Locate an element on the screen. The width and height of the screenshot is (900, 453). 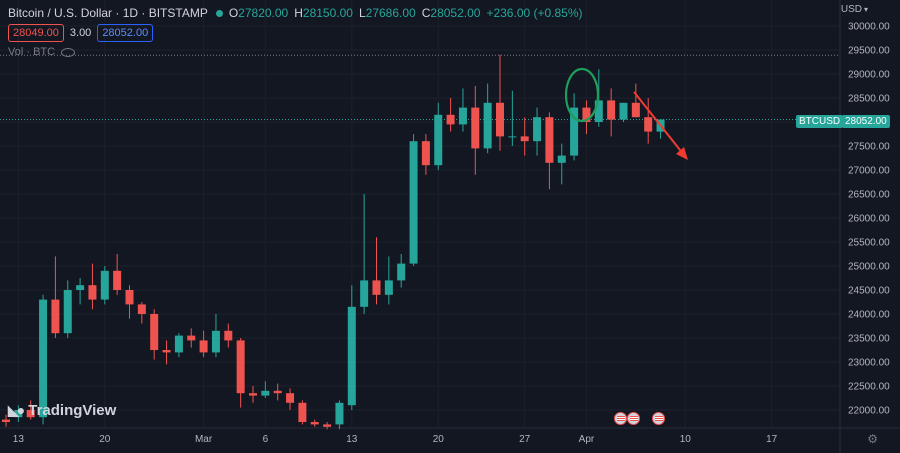
tradingview-logo: ◣● TradingView is located at coordinates (62, 410).